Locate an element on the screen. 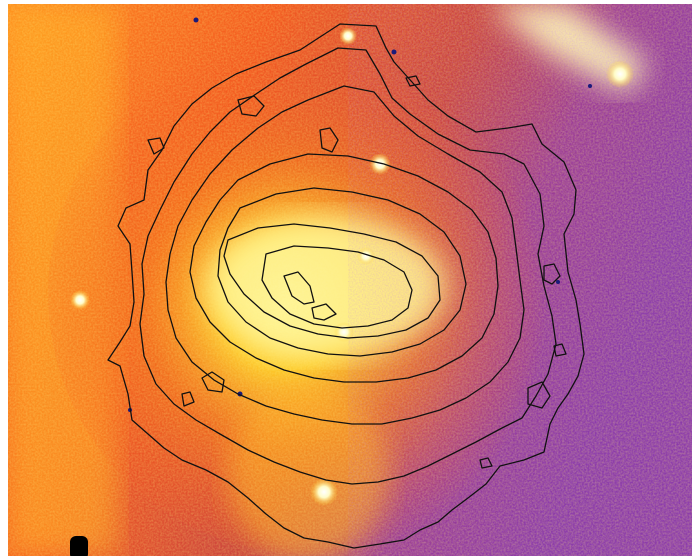 The height and width of the screenshot is (556, 696). edge-artifact is located at coordinates (79, 546).